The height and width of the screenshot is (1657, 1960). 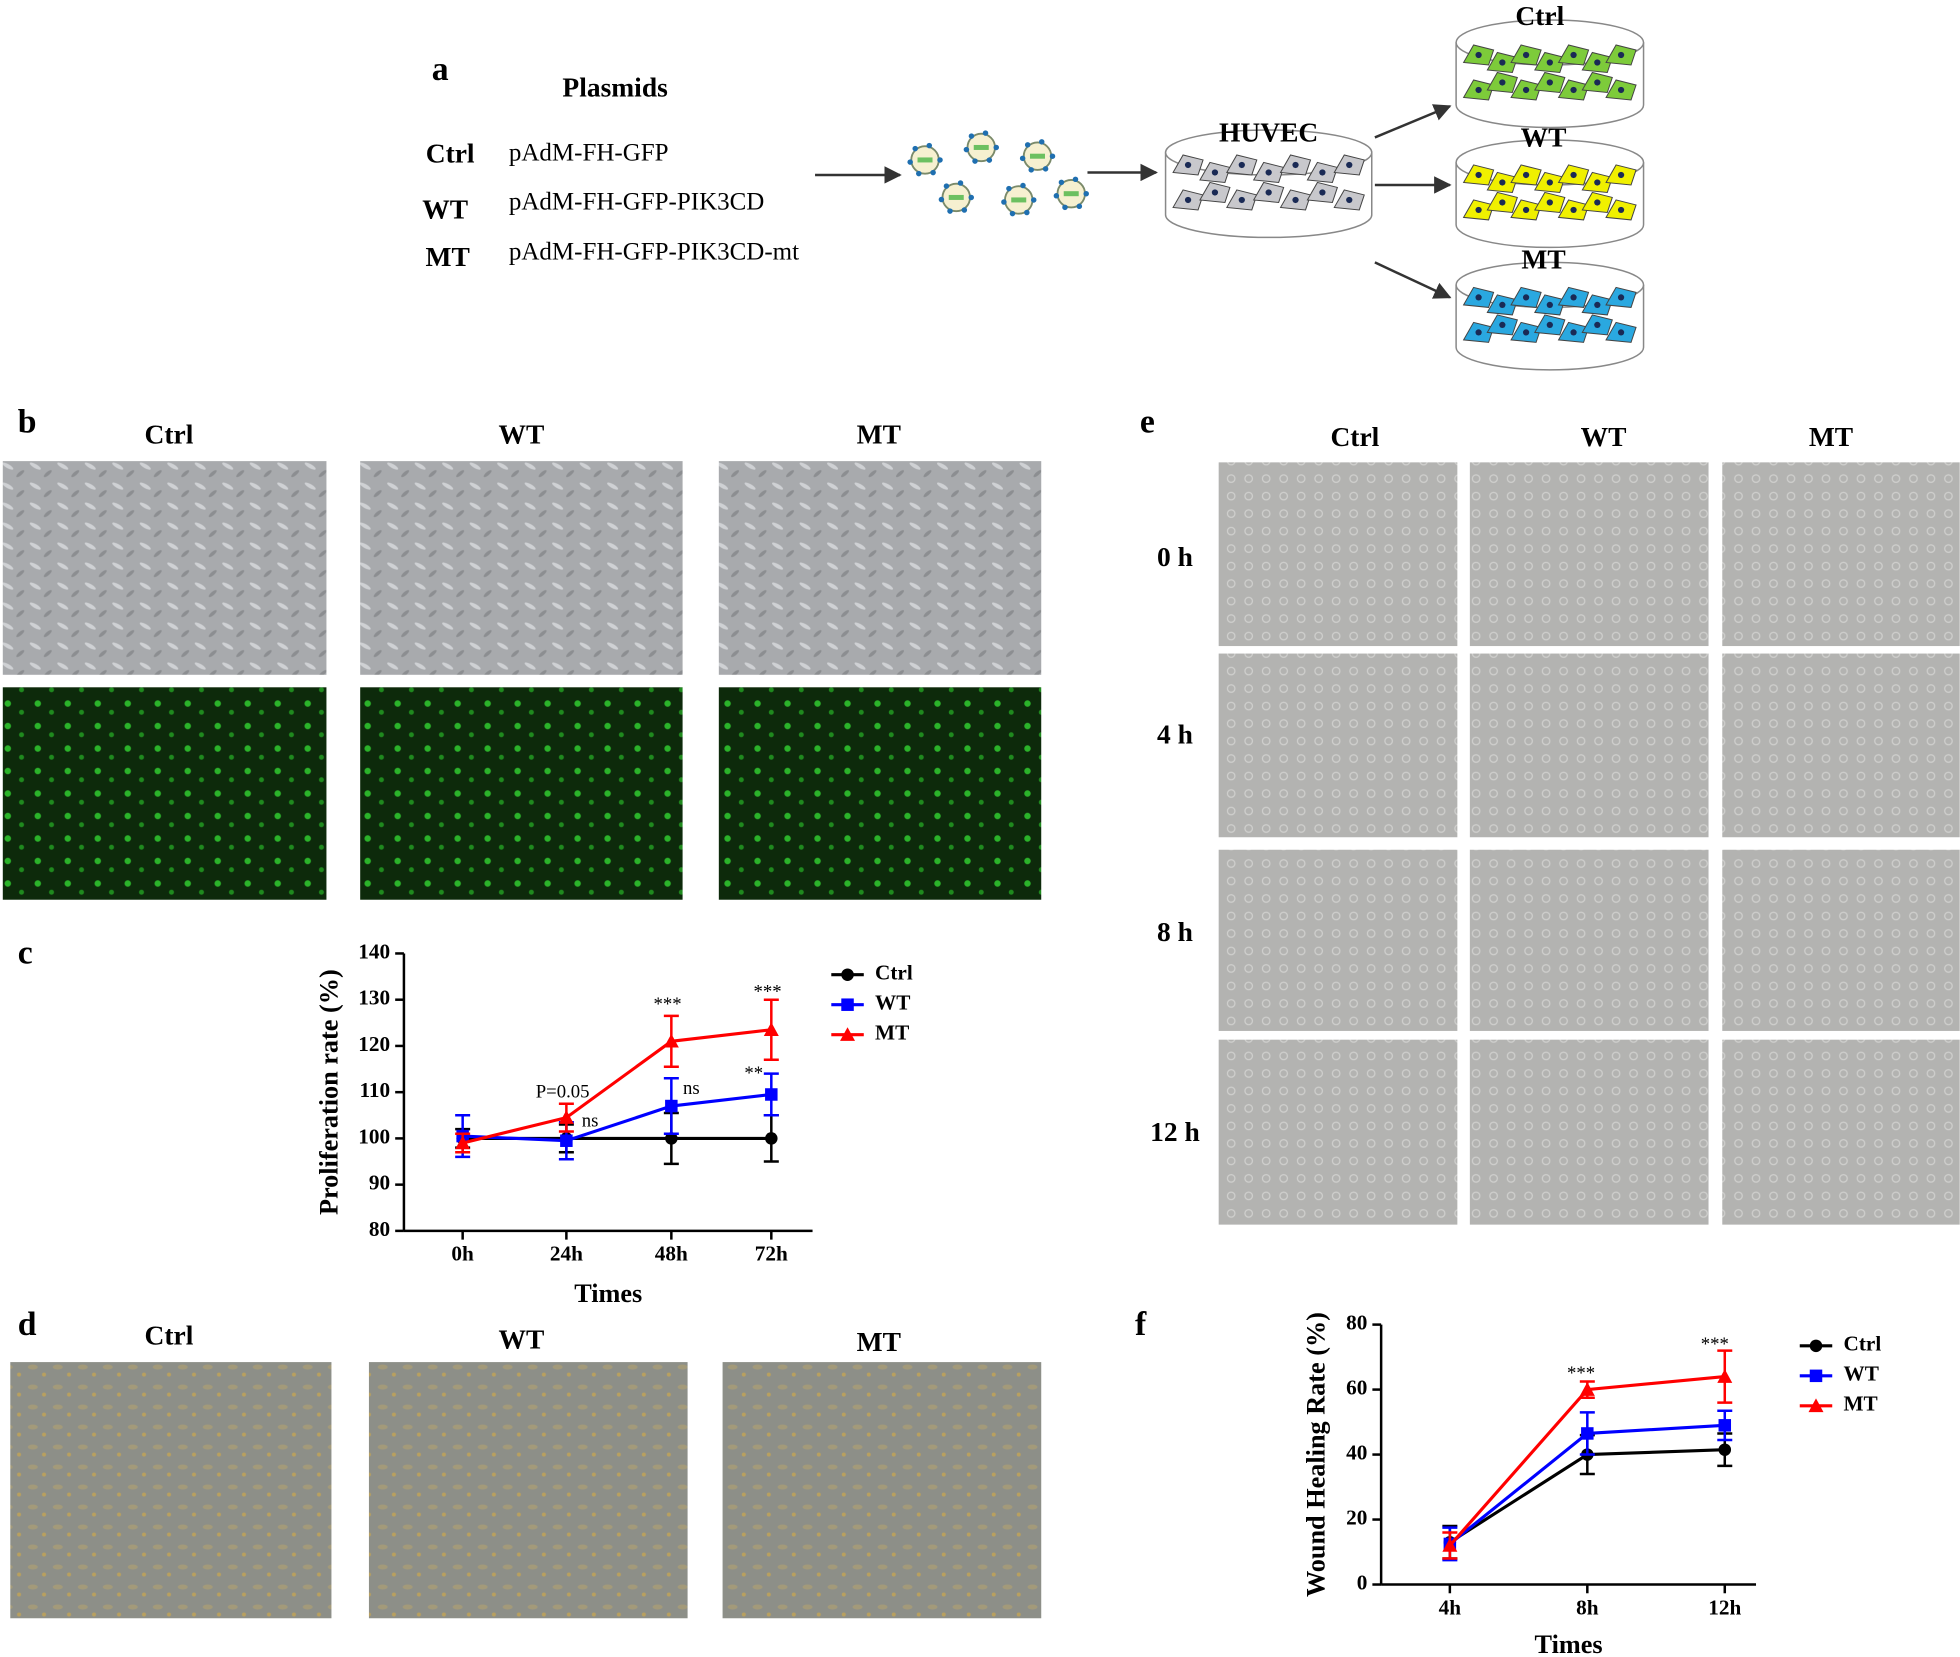 I want to click on y-tick-label: 100, so click(x=374, y=1136).